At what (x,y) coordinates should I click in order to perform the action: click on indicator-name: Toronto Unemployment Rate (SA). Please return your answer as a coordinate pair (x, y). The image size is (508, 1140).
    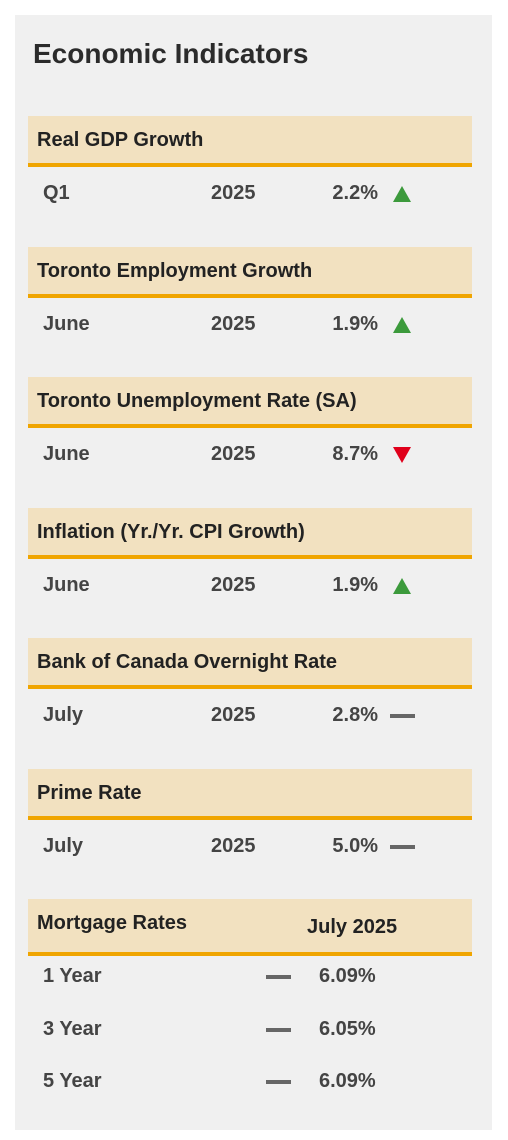
    Looking at the image, I should click on (197, 401).